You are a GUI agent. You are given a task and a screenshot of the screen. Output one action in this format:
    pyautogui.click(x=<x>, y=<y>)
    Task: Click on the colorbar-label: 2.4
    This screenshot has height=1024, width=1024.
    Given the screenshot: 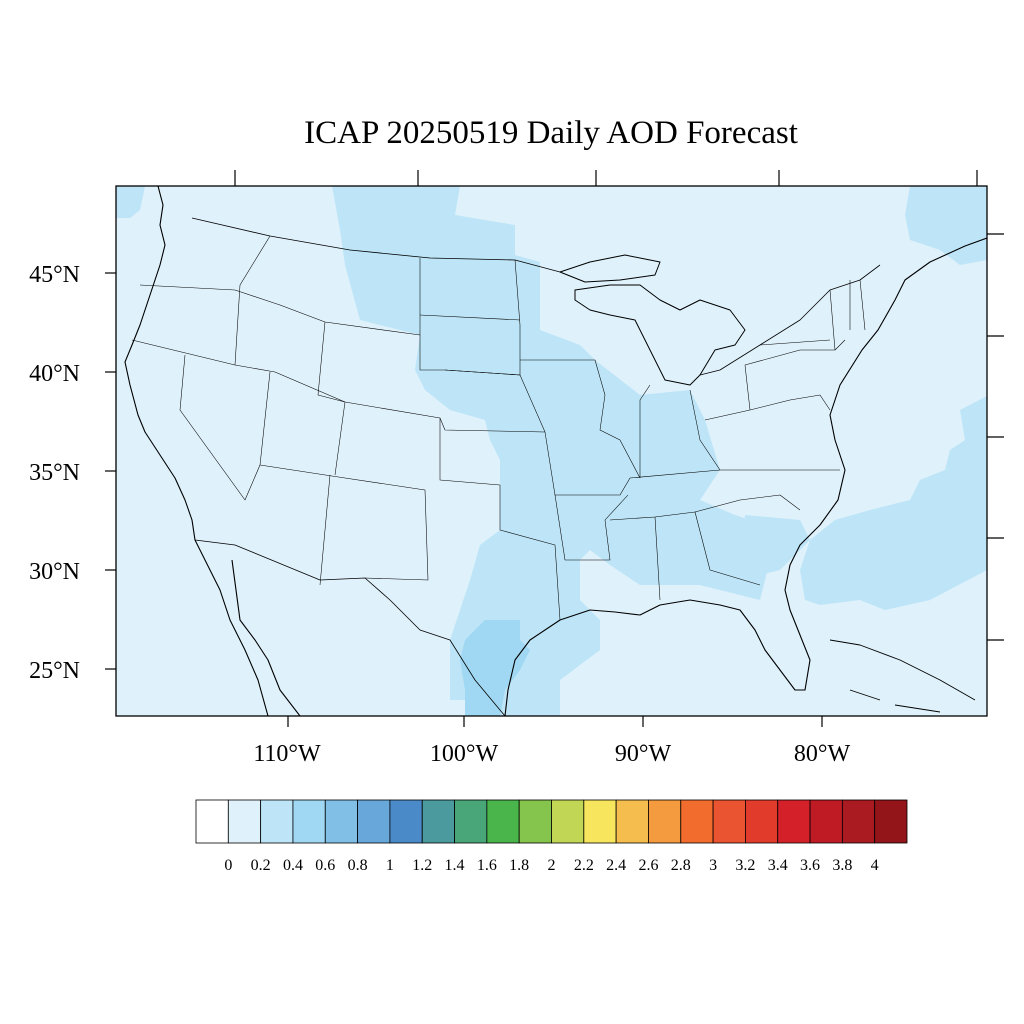 What is the action you would take?
    pyautogui.click(x=616, y=865)
    